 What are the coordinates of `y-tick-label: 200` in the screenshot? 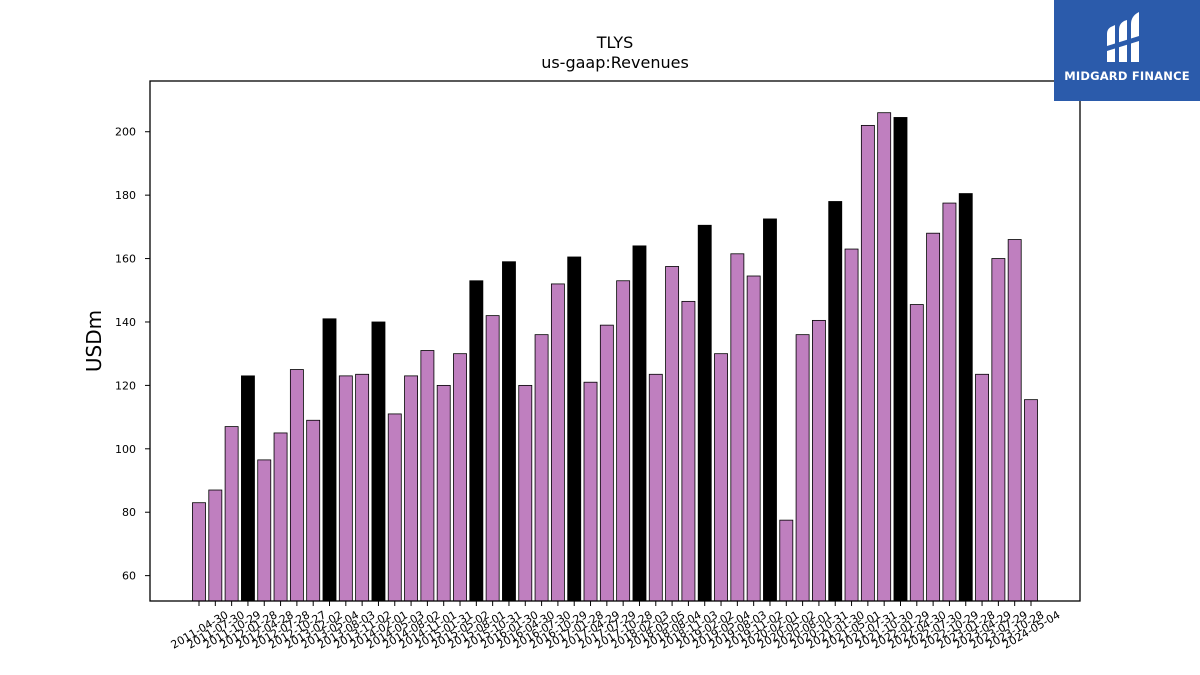 It's located at (125, 132).